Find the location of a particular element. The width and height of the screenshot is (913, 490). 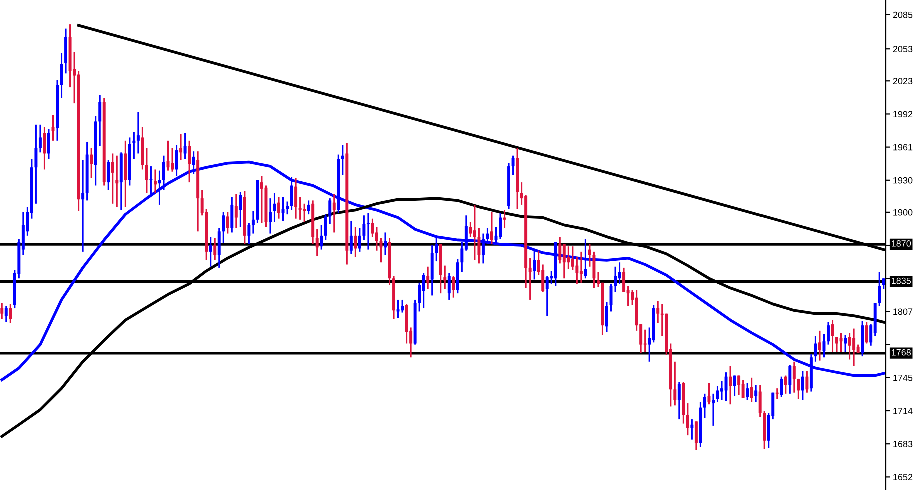

y-tick-label: 1745 is located at coordinates (903, 378).